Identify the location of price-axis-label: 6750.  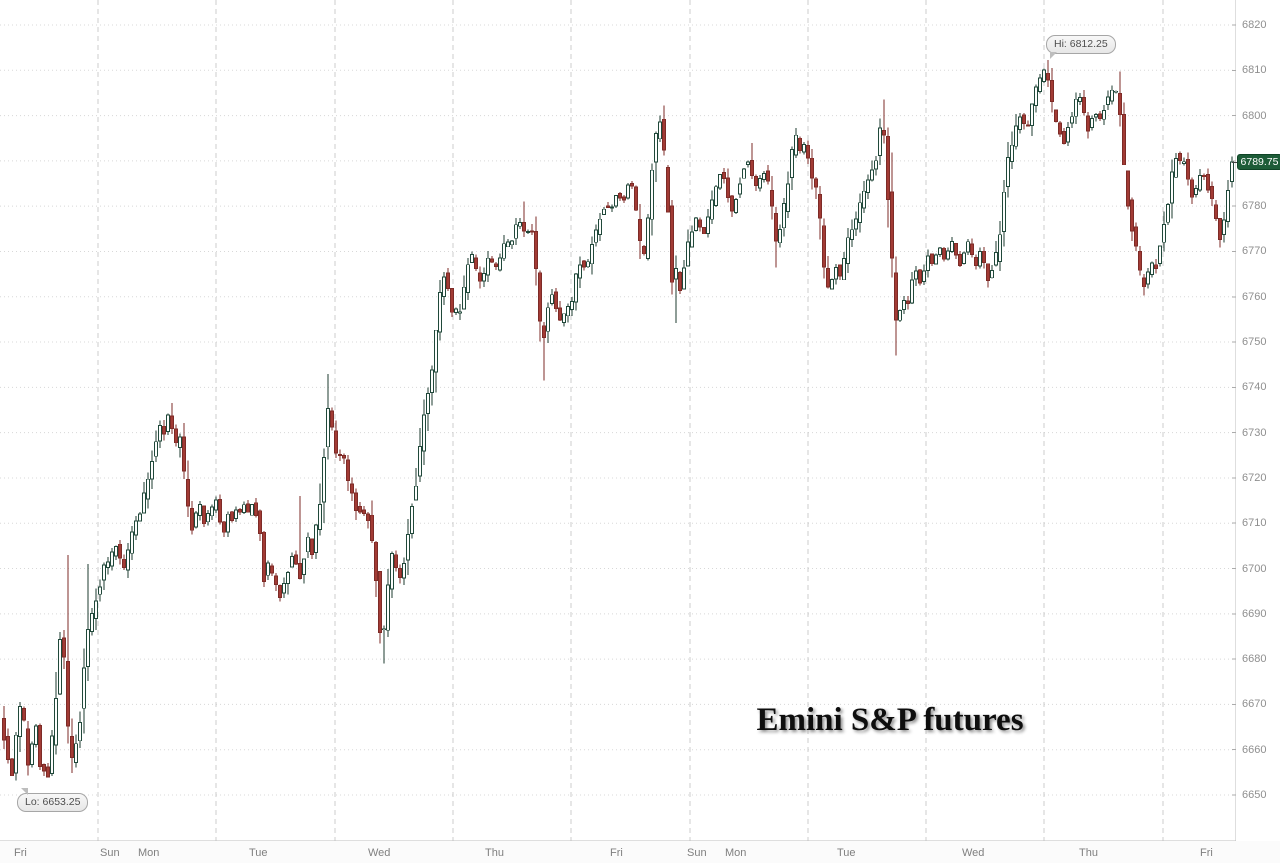
(1254, 342).